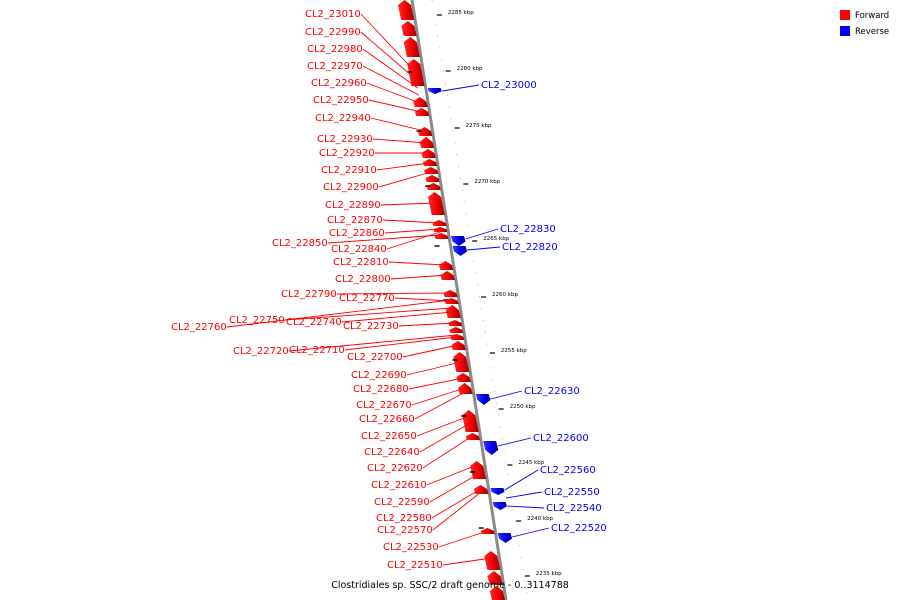  I want to click on forward-gene-label: CL2_22700, so click(375, 357).